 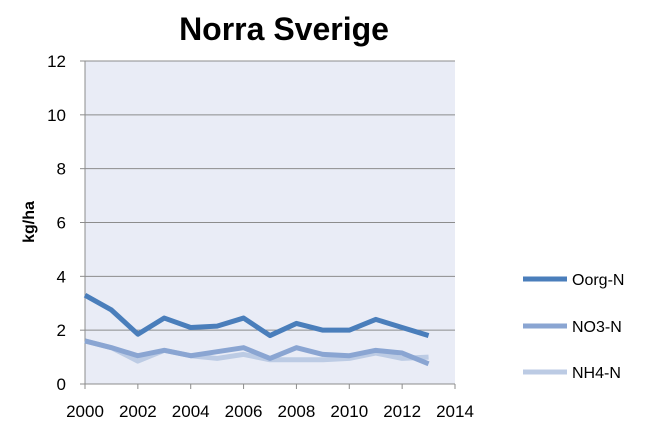 What do you see at coordinates (61, 223) in the screenshot?
I see `y-tick-label: 6` at bounding box center [61, 223].